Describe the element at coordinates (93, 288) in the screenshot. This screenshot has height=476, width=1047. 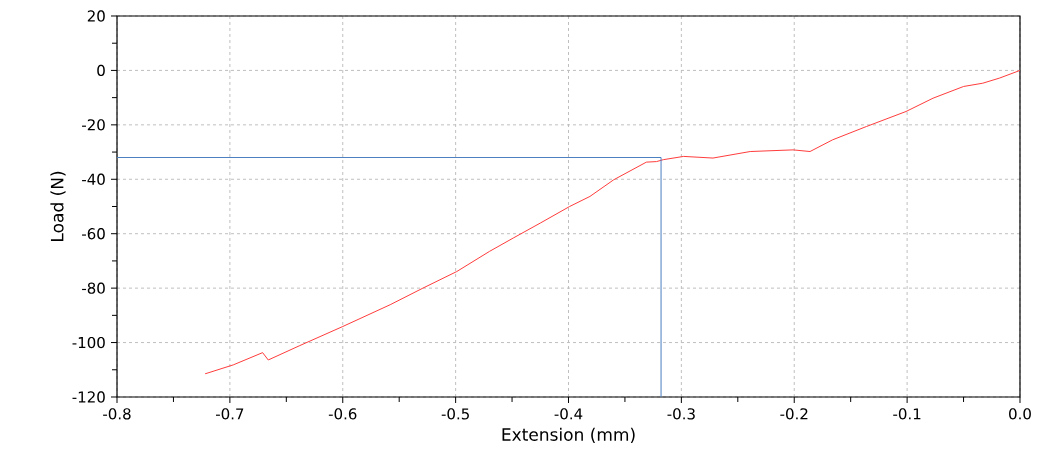
I see `y-tick-label: -80` at that location.